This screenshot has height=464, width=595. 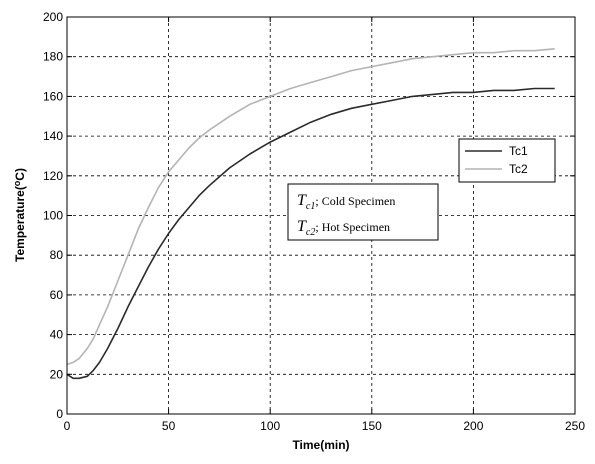 What do you see at coordinates (20, 174) in the screenshot?
I see `y-axis-title-suffix: C)` at bounding box center [20, 174].